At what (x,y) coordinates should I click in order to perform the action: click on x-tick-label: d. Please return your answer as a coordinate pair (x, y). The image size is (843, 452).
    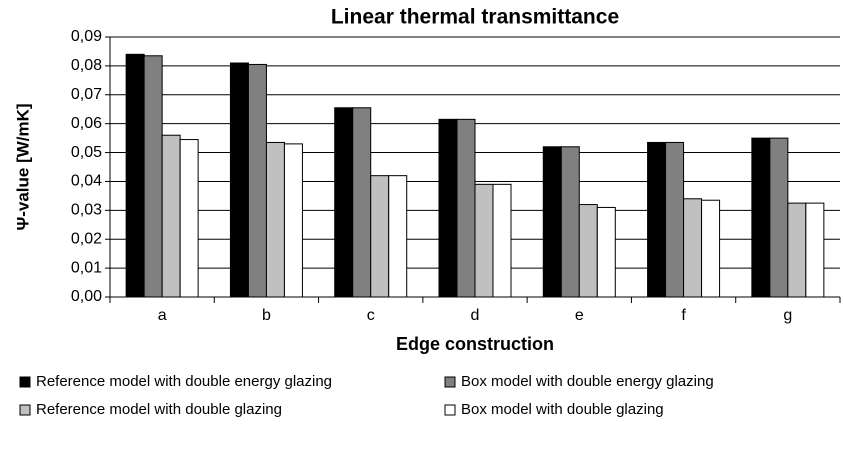
    Looking at the image, I should click on (475, 315).